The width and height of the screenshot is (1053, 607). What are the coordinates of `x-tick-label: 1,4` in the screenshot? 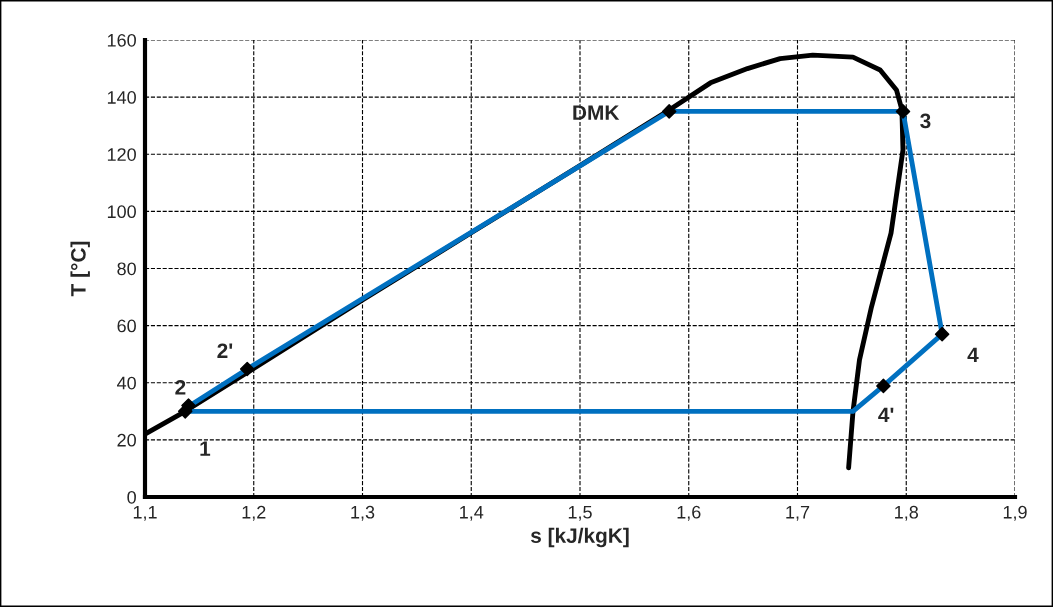 It's located at (472, 513).